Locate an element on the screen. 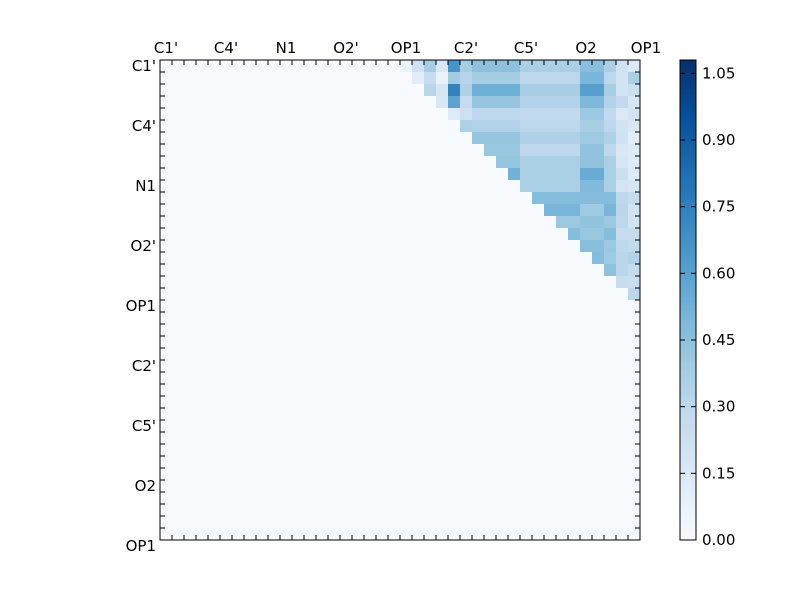 Image resolution: width=800 pixels, height=600 pixels. x-tick-label: OP1 is located at coordinates (406, 48).